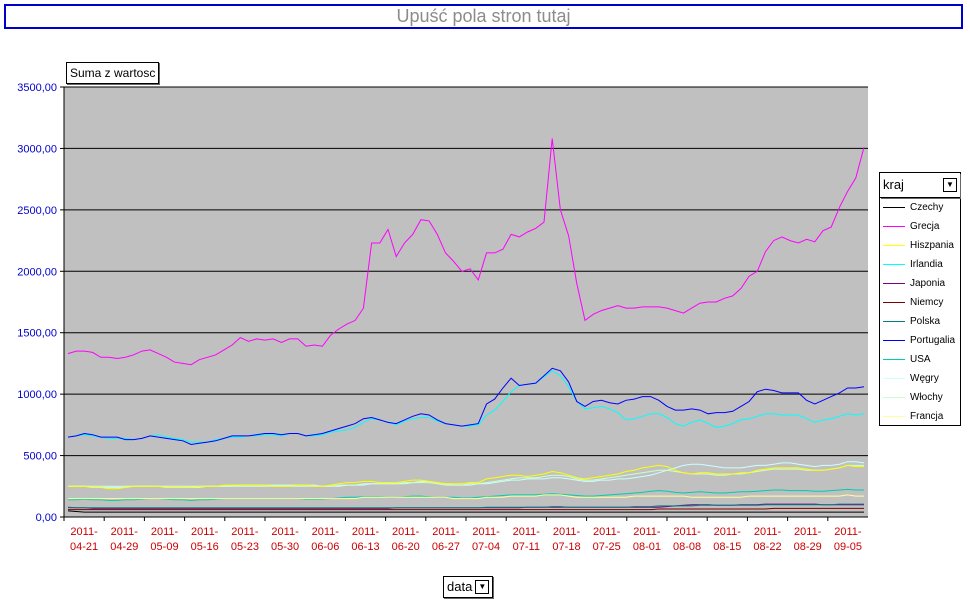  What do you see at coordinates (37, 334) in the screenshot?
I see `y-tick-label: 1500,00` at bounding box center [37, 334].